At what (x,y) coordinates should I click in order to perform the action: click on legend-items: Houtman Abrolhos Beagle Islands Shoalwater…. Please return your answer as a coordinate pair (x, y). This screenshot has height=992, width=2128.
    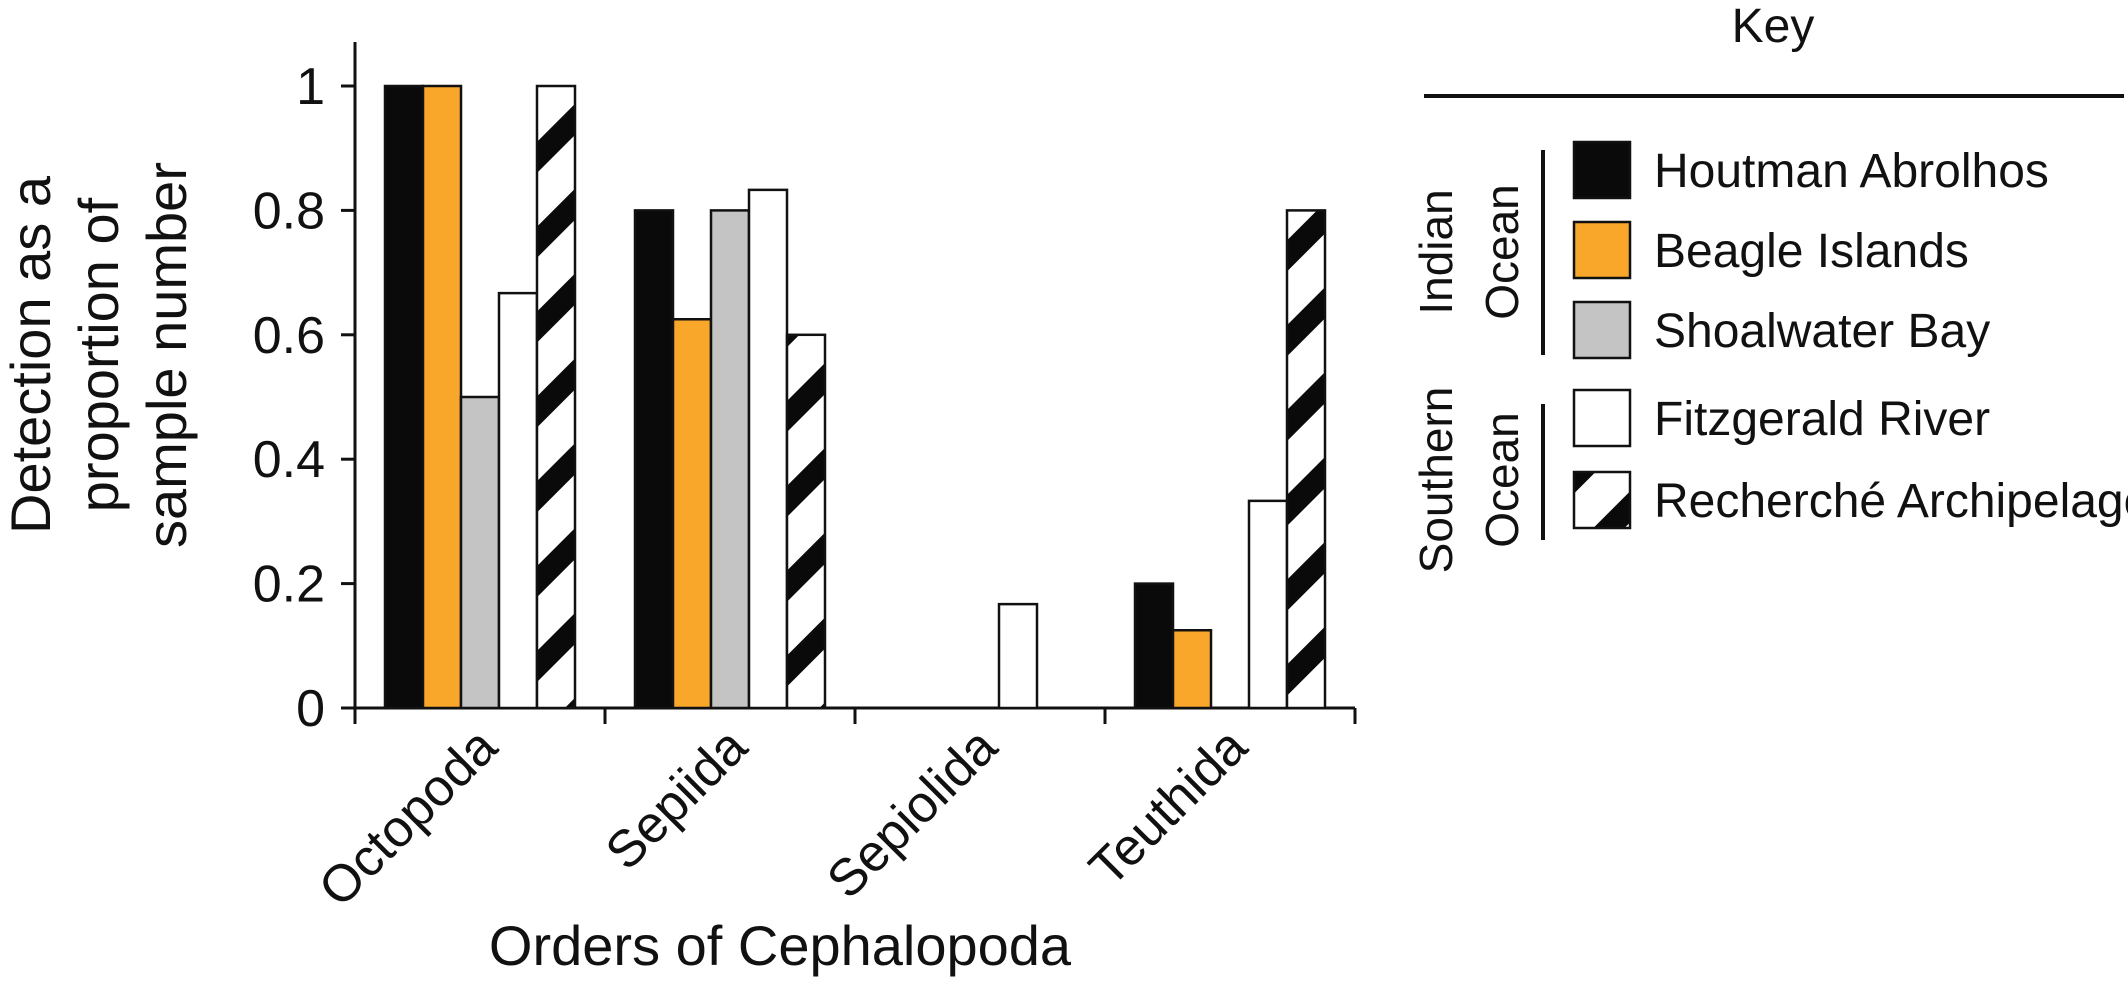
    Looking at the image, I should click on (1850, 335).